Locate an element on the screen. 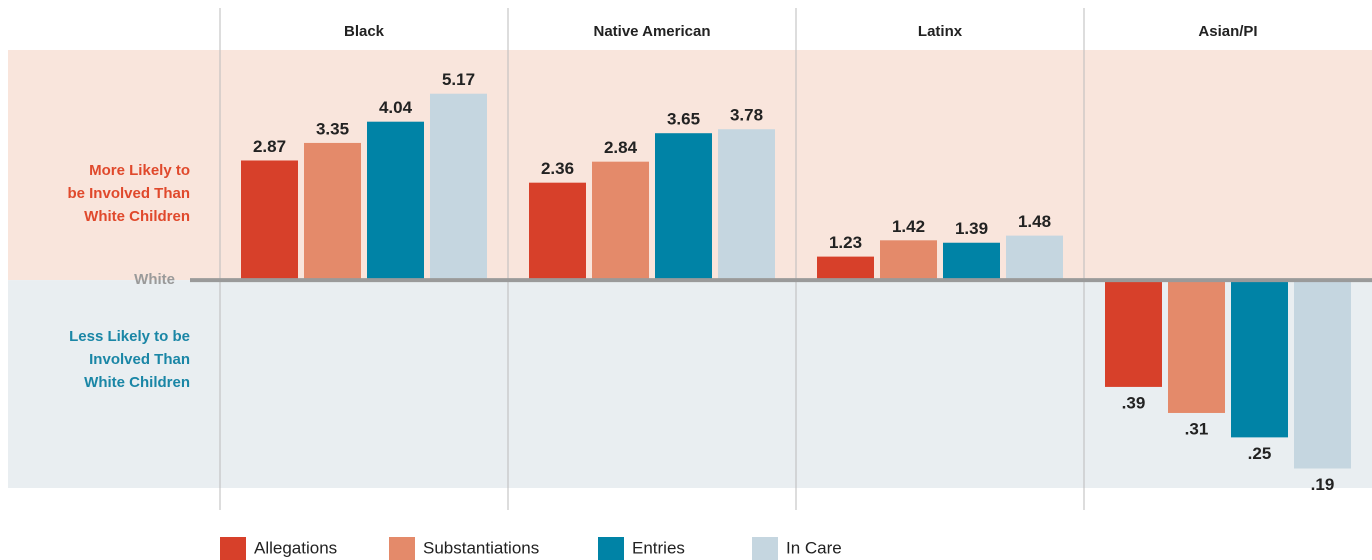  value-label: 1.48 is located at coordinates (1034, 221).